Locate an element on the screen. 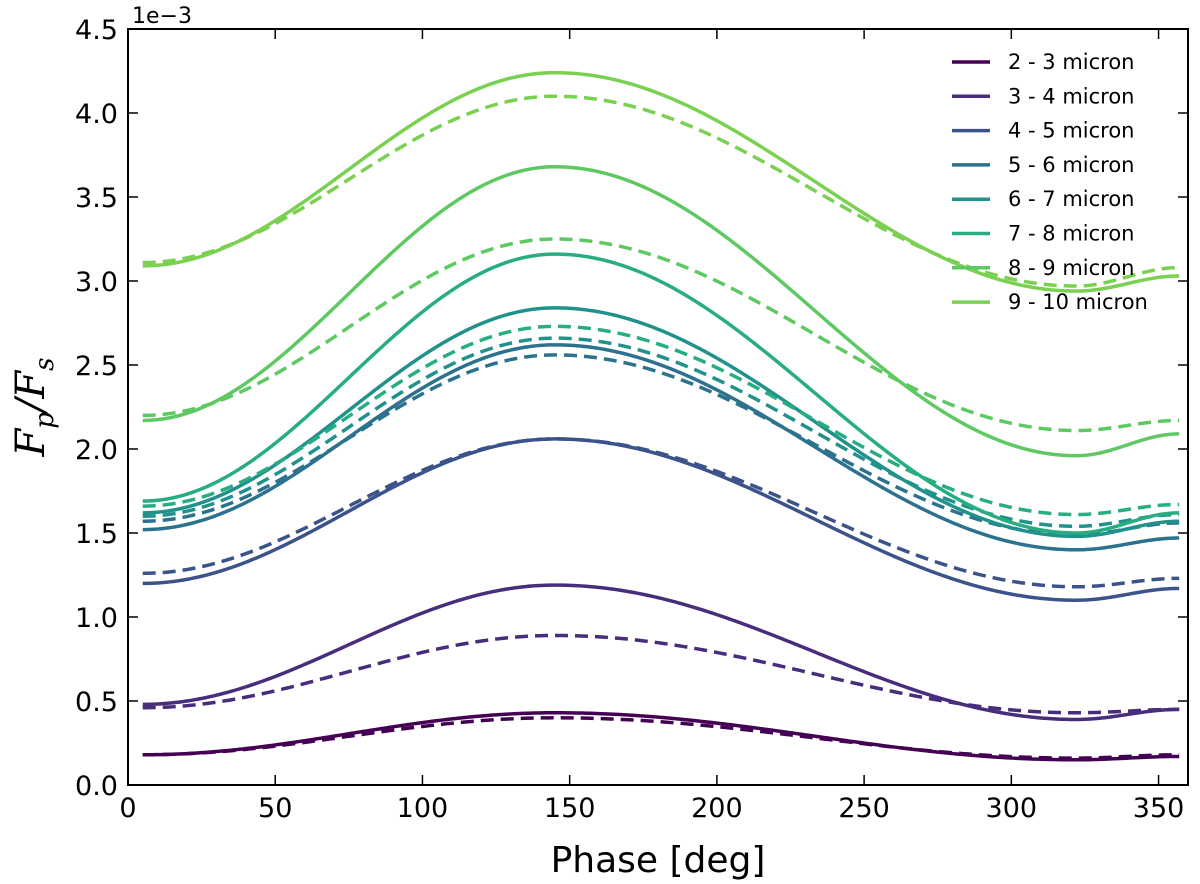 The width and height of the screenshot is (1200, 884). legend-label: 9 - 10 micron is located at coordinates (1078, 302).